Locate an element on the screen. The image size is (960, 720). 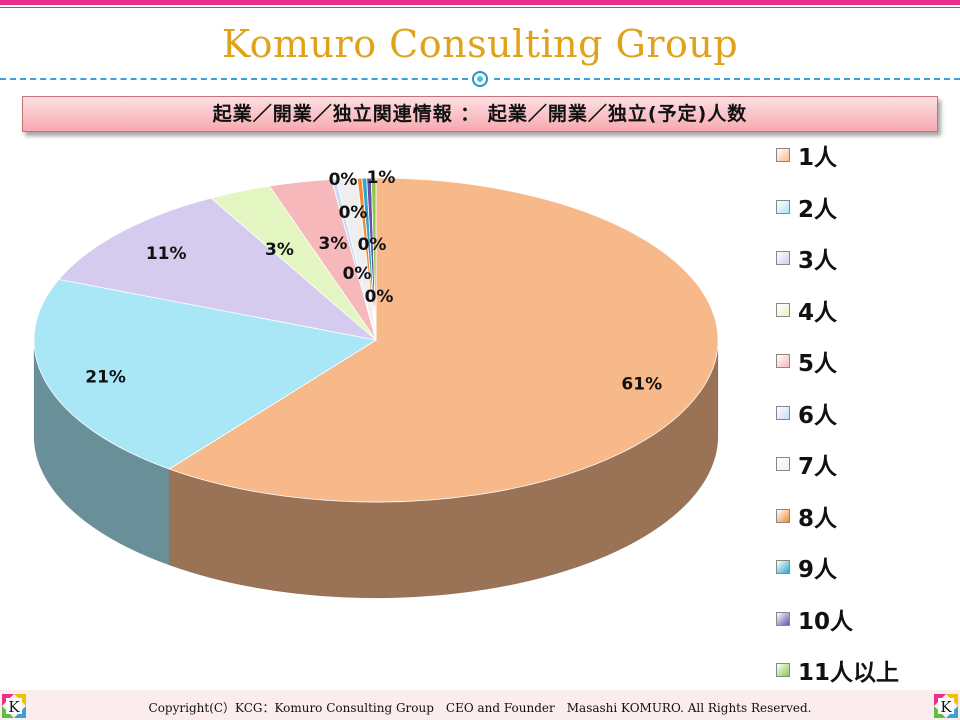
legend-label: 11人以上 is located at coordinates (849, 673).